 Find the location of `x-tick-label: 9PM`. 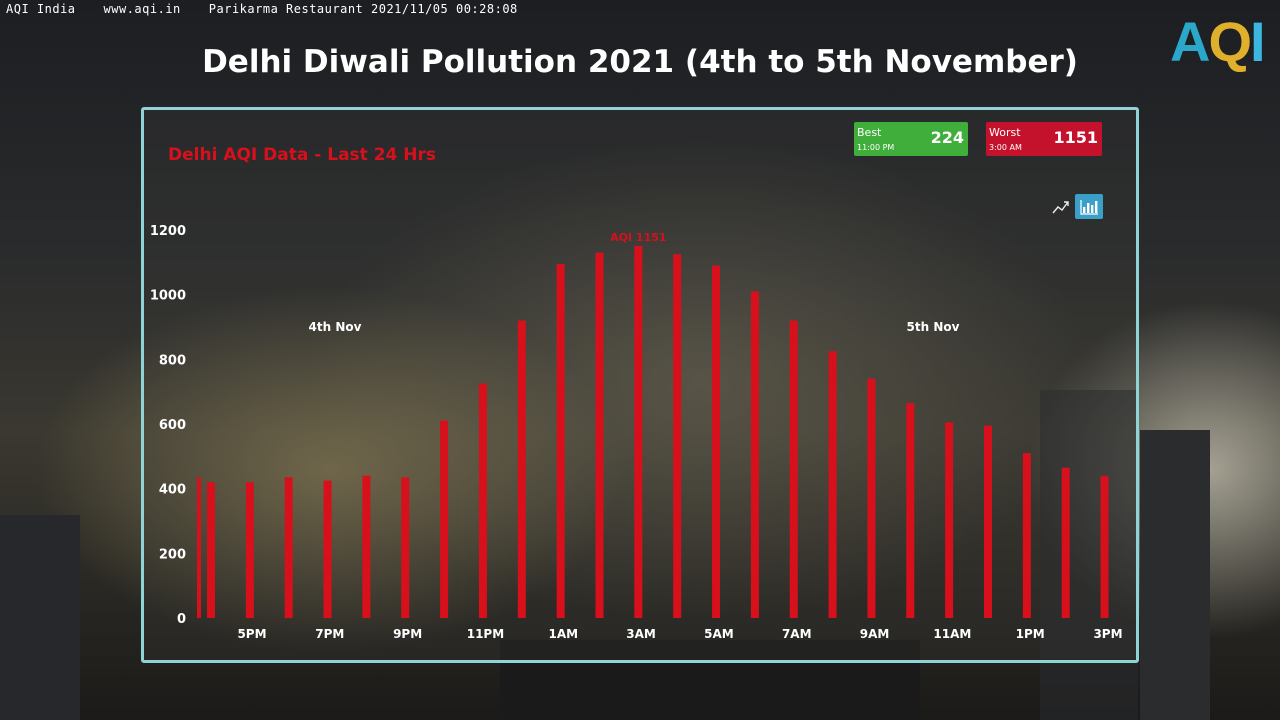

x-tick-label: 9PM is located at coordinates (407, 634).